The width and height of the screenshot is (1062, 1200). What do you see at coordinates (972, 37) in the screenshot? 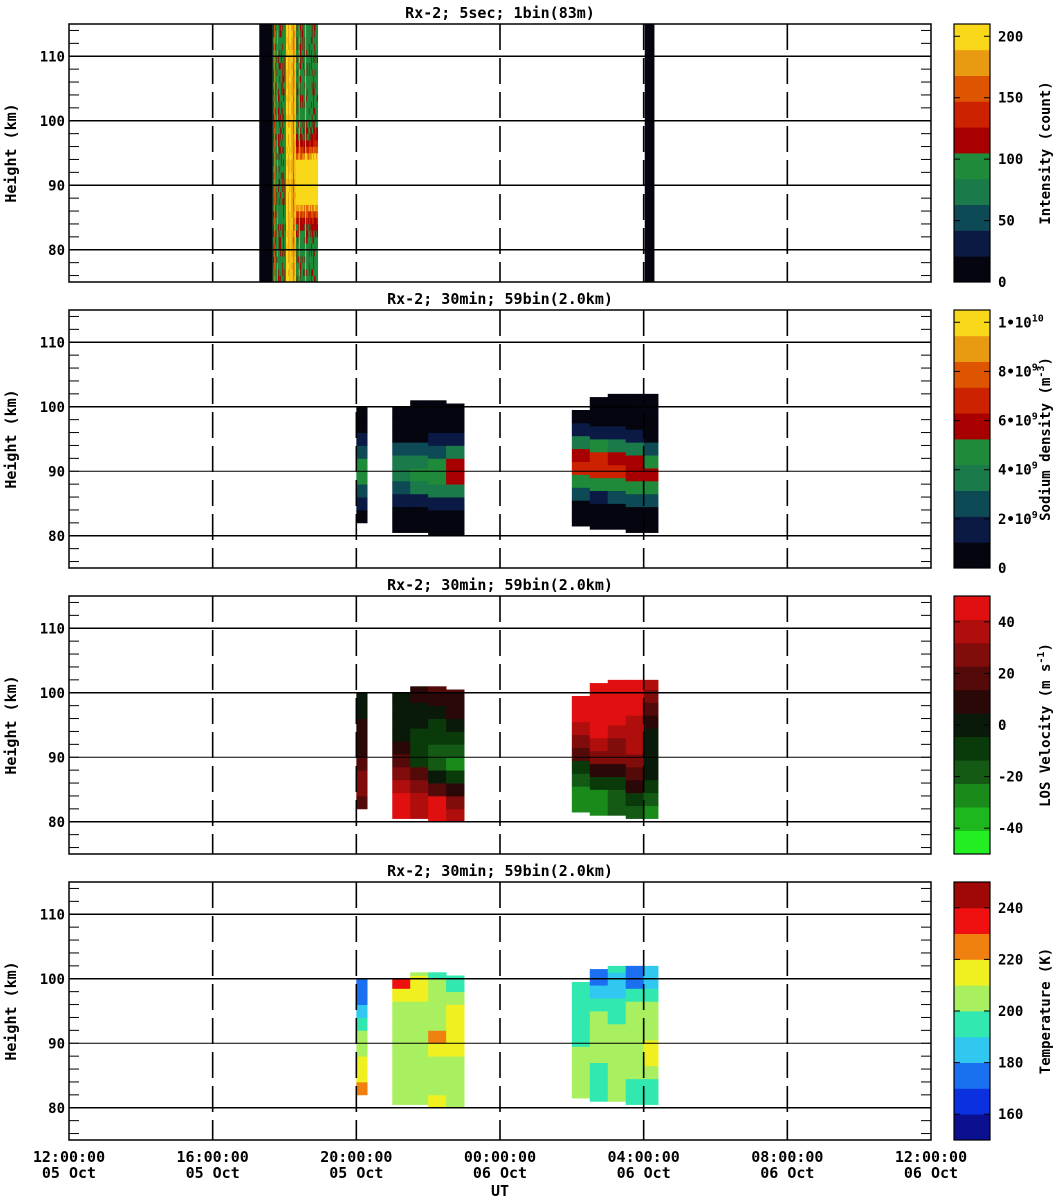
I see `colorbar-segment` at bounding box center [972, 37].